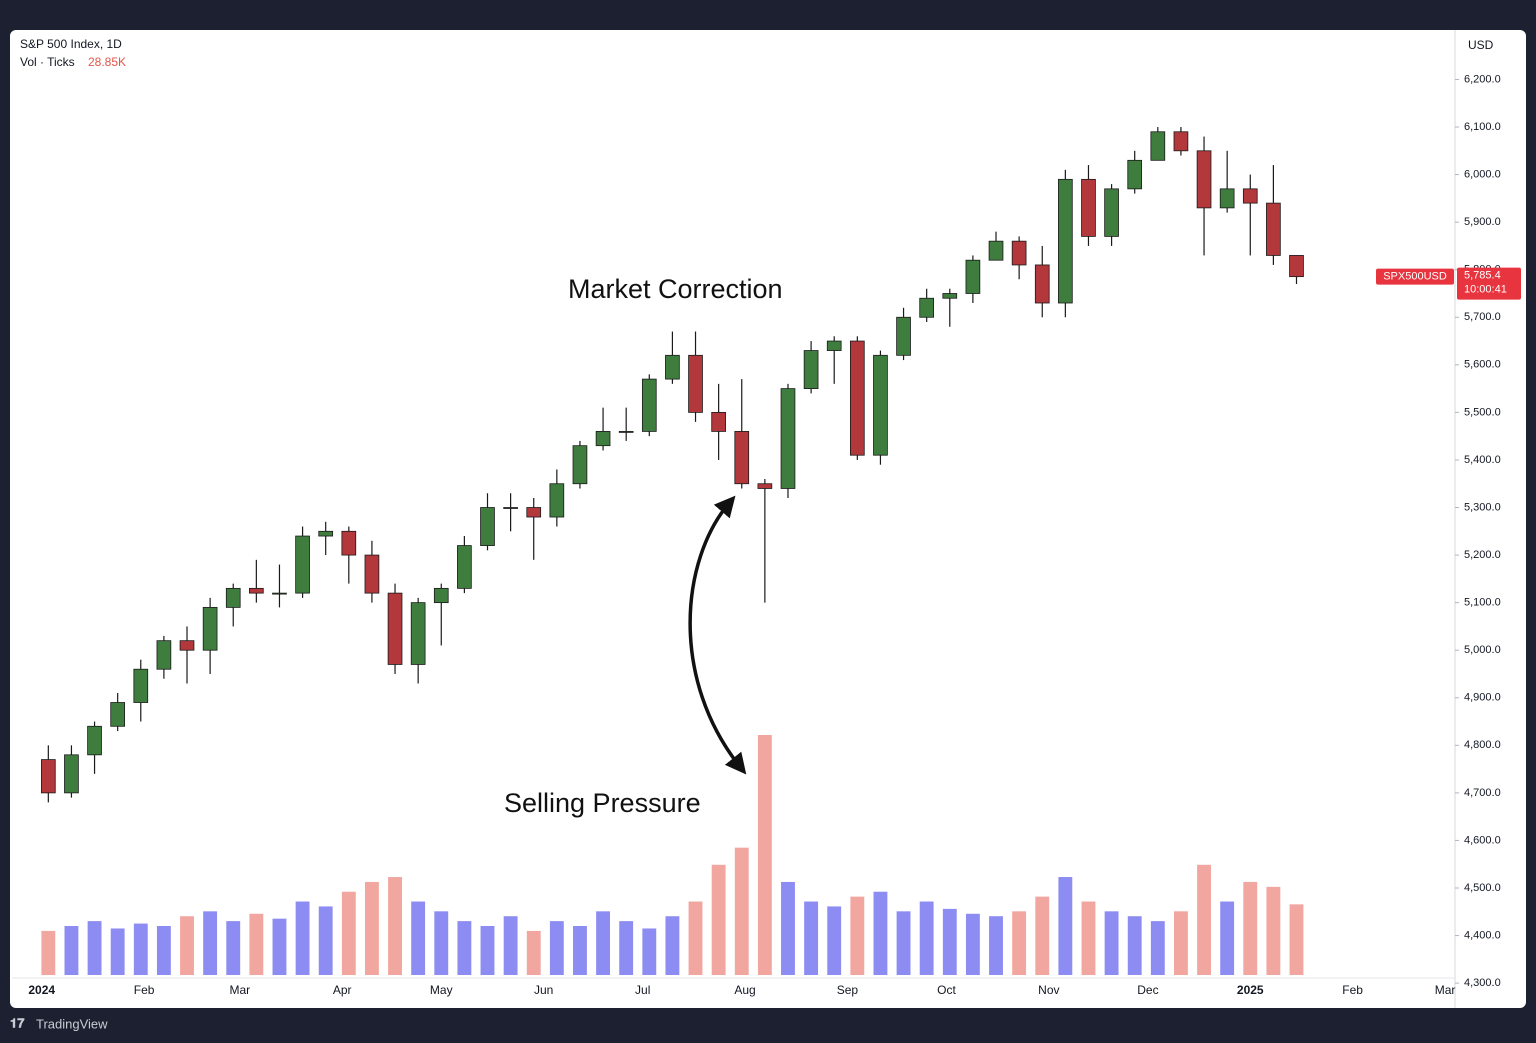 This screenshot has width=1536, height=1043. Describe the element at coordinates (1250, 990) in the screenshot. I see `x-tick-label: 2025` at that location.